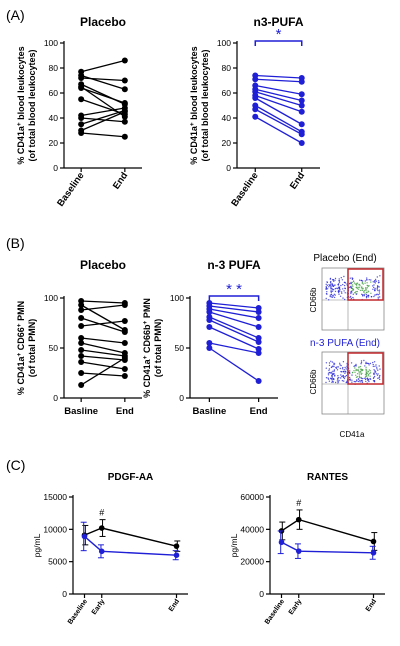 This screenshot has width=400, height=646. I want to click on significance-marker: *, so click(279, 34).